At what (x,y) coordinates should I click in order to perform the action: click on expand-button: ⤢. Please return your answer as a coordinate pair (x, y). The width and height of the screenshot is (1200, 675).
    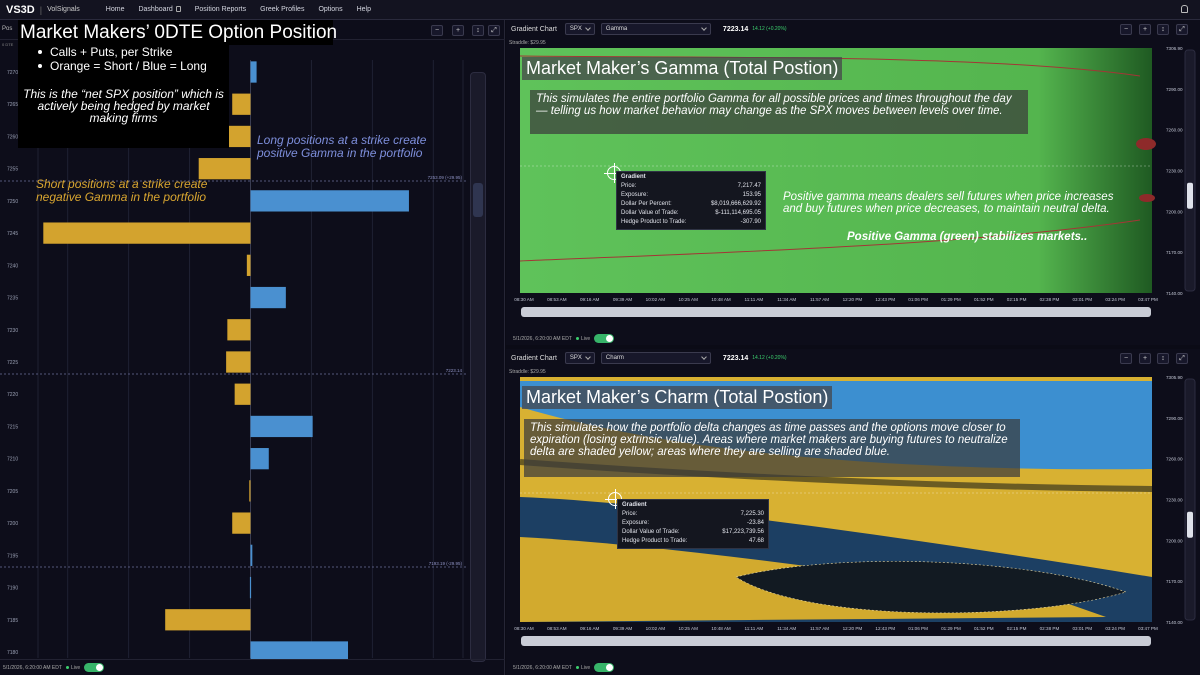
    Looking at the image, I should click on (494, 30).